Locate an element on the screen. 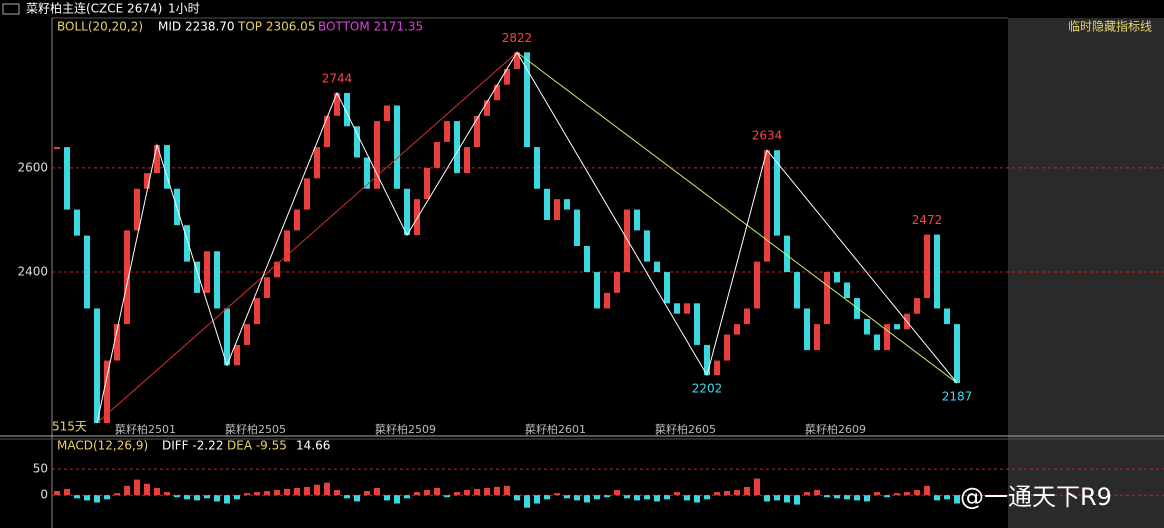  boll-name: BOLL(20,20,2) is located at coordinates (100, 27).